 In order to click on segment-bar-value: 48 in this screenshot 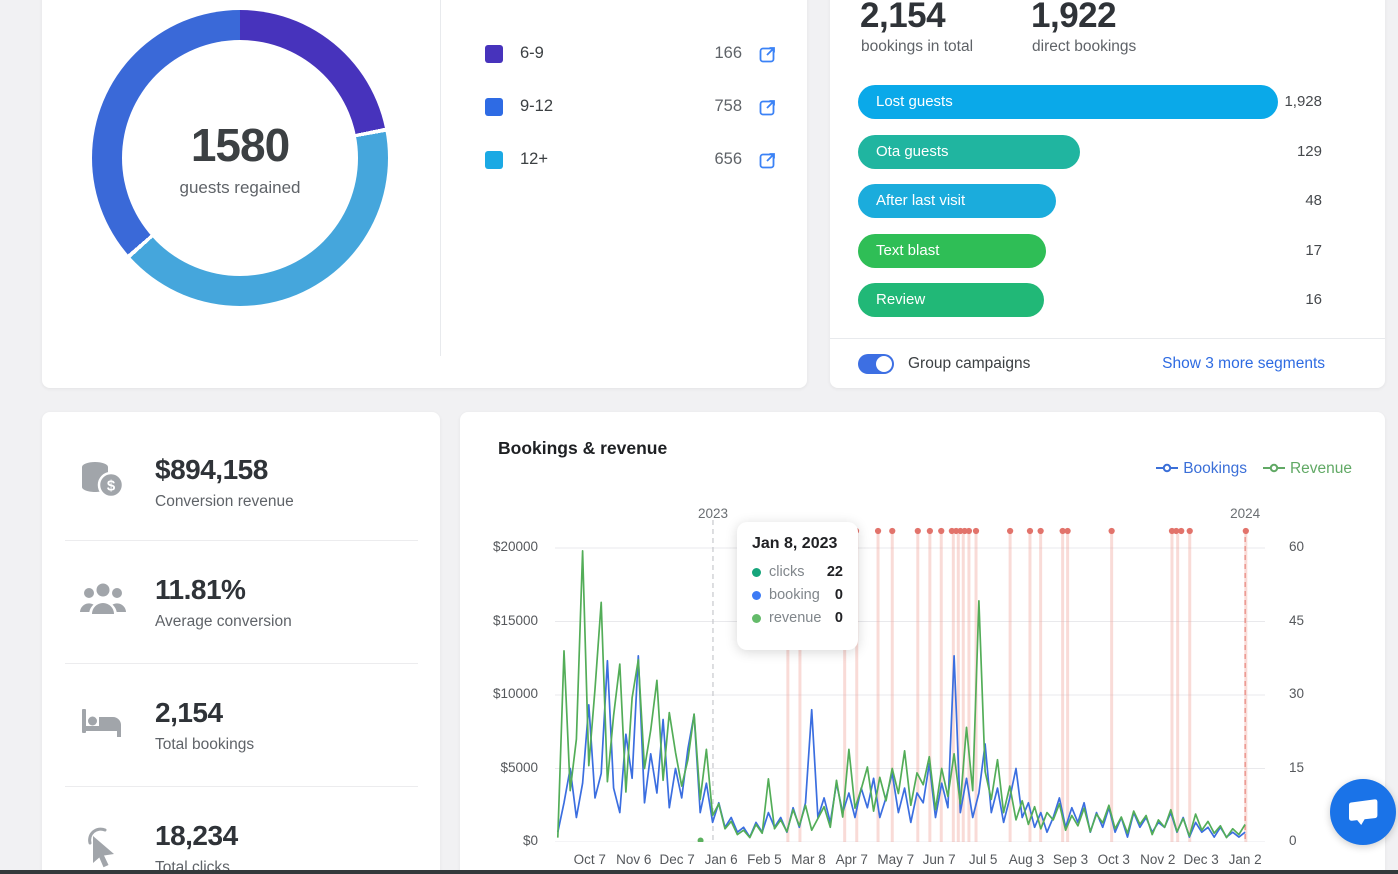, I will do `click(1313, 200)`.